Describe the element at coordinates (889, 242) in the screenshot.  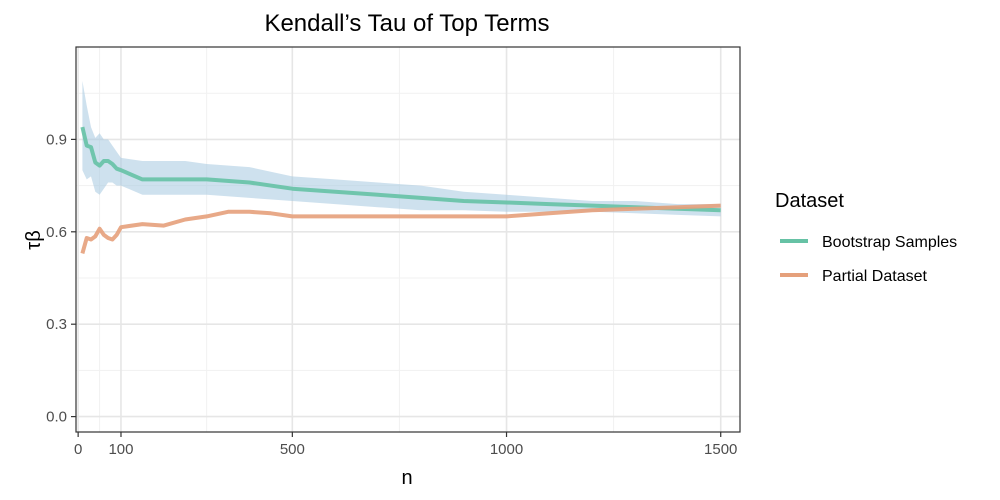
I see `legend-label-bootstrap-samples: Bootstrap Samples` at that location.